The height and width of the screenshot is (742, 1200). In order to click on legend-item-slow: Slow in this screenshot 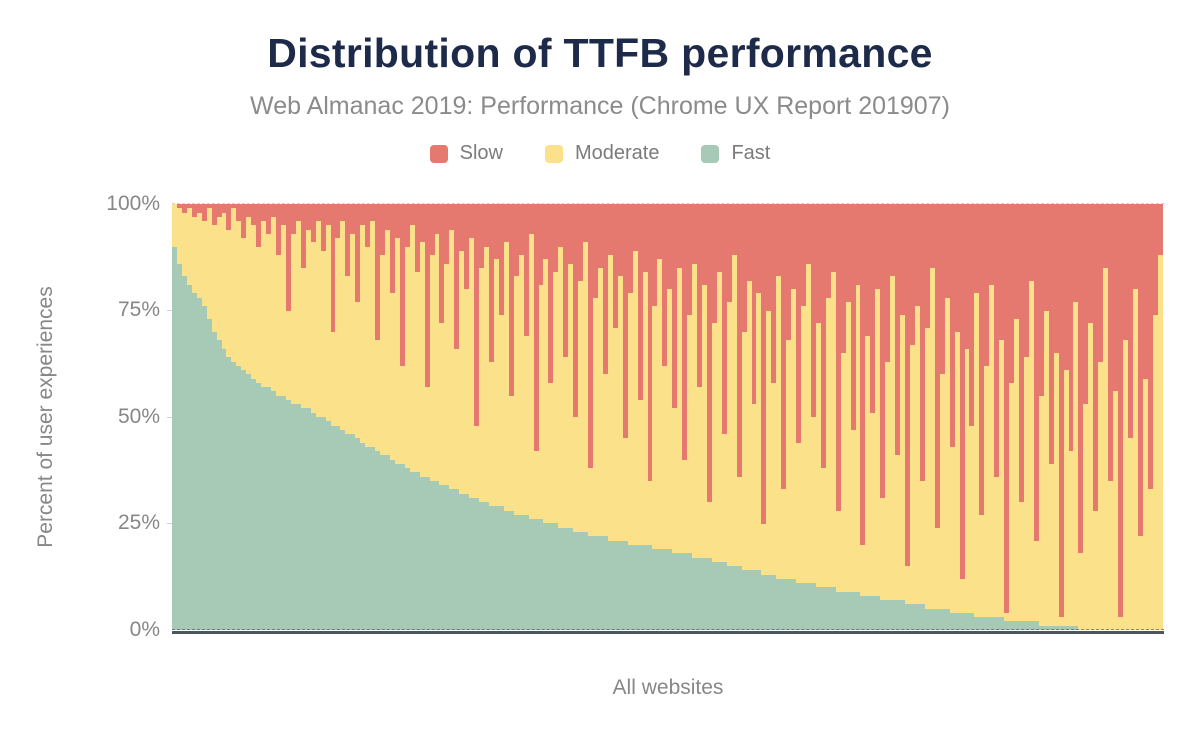, I will do `click(466, 153)`.